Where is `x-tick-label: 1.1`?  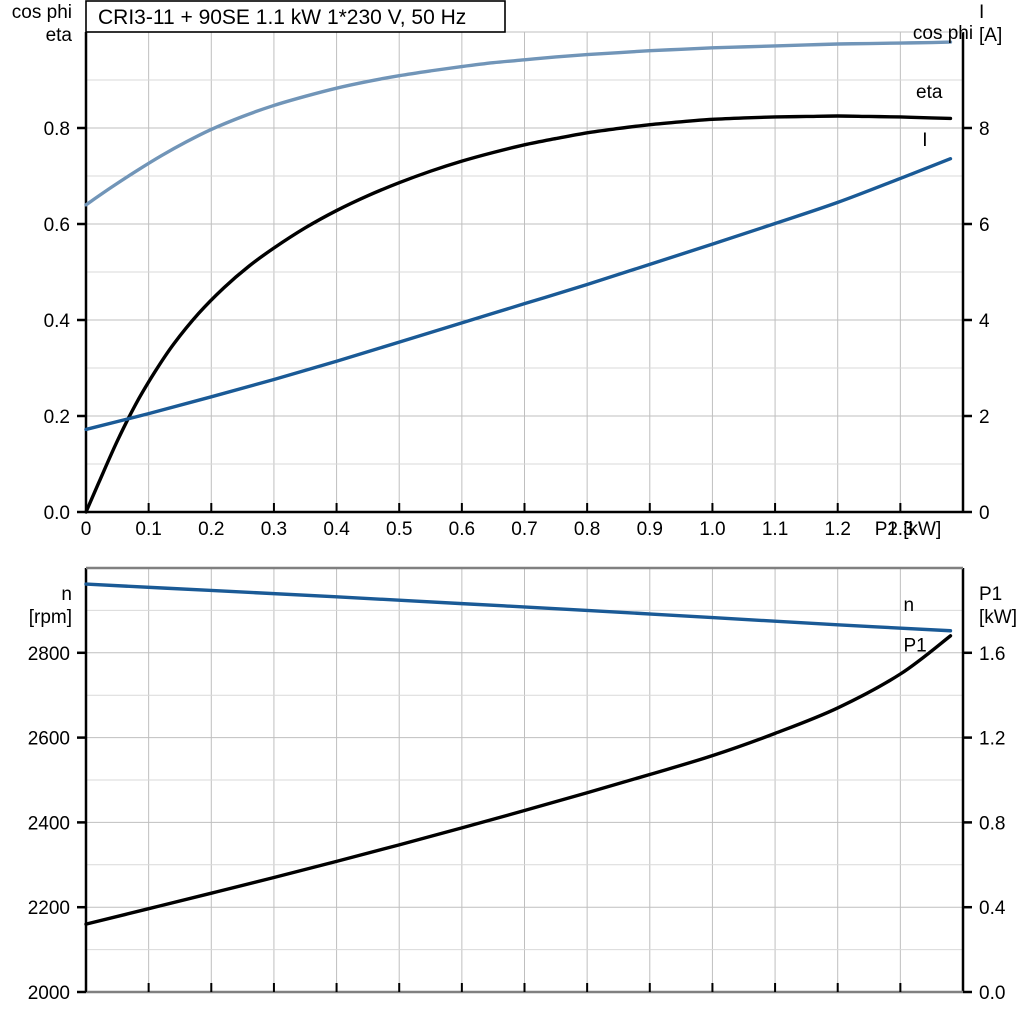
x-tick-label: 1.1 is located at coordinates (775, 529).